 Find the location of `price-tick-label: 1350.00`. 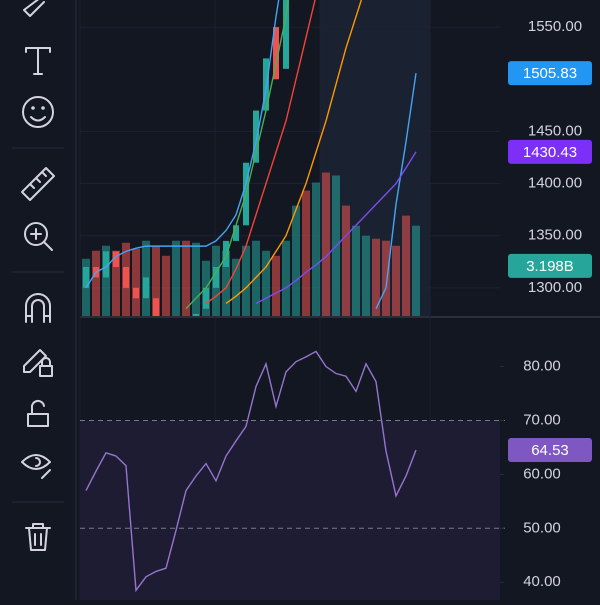

price-tick-label: 1350.00 is located at coordinates (555, 235).